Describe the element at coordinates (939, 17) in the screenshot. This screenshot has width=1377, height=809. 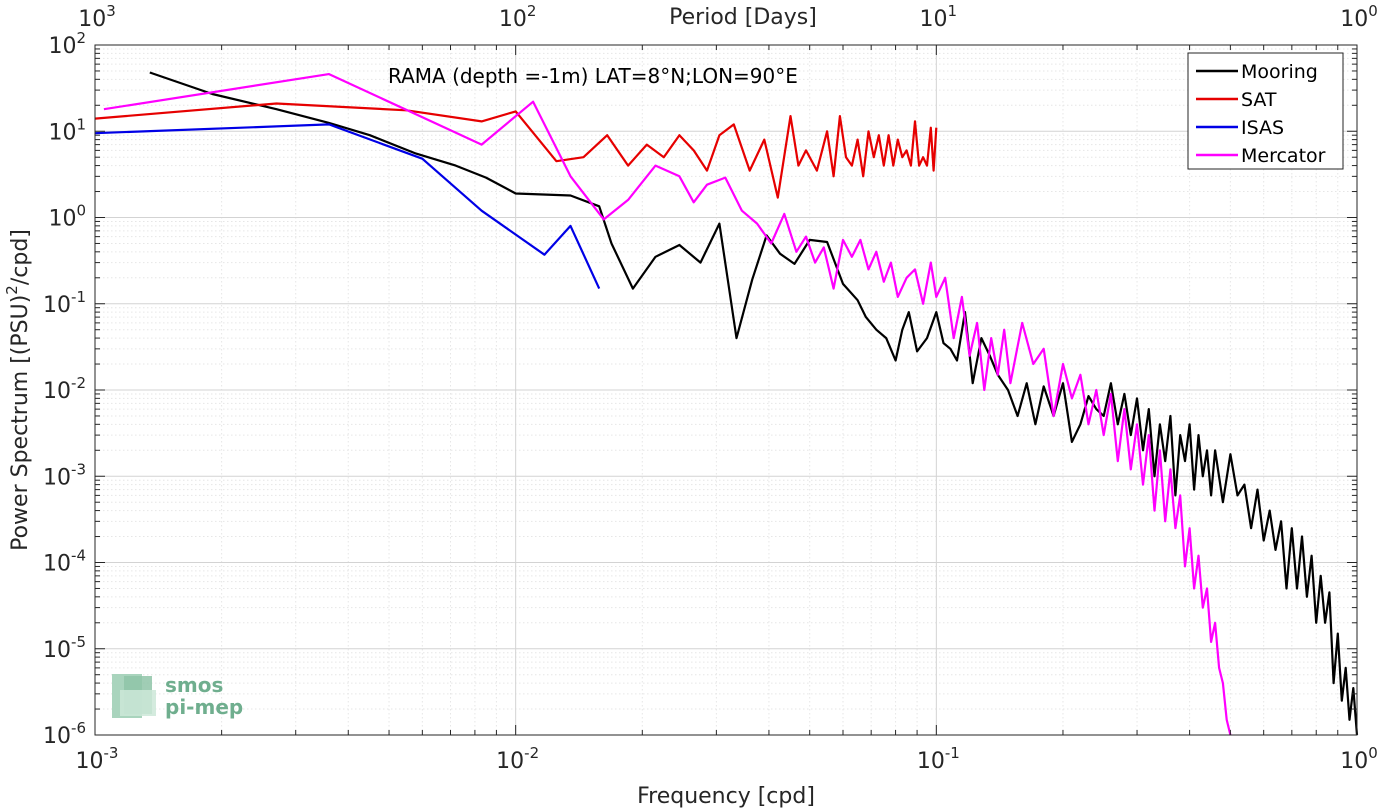
I see `top-tick-label: 10¹` at that location.